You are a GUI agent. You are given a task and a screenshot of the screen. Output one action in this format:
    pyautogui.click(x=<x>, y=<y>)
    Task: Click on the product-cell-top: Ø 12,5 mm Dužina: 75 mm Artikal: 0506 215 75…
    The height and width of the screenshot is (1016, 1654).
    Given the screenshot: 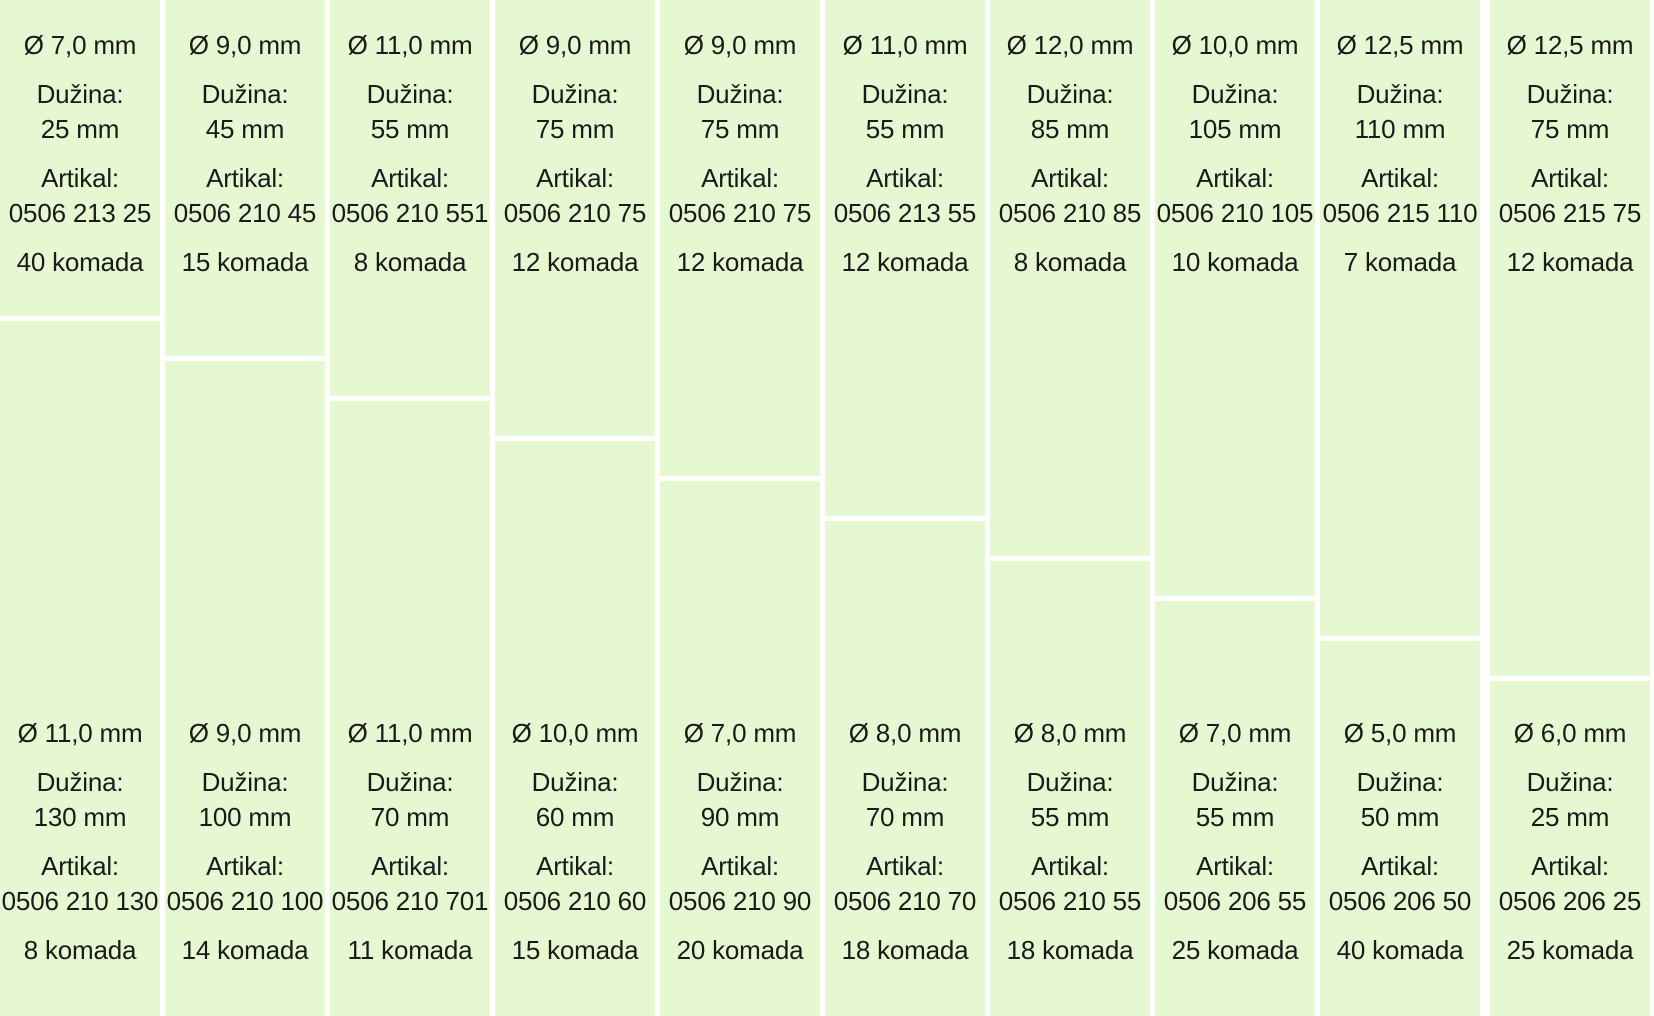 What is the action you would take?
    pyautogui.click(x=1570, y=338)
    